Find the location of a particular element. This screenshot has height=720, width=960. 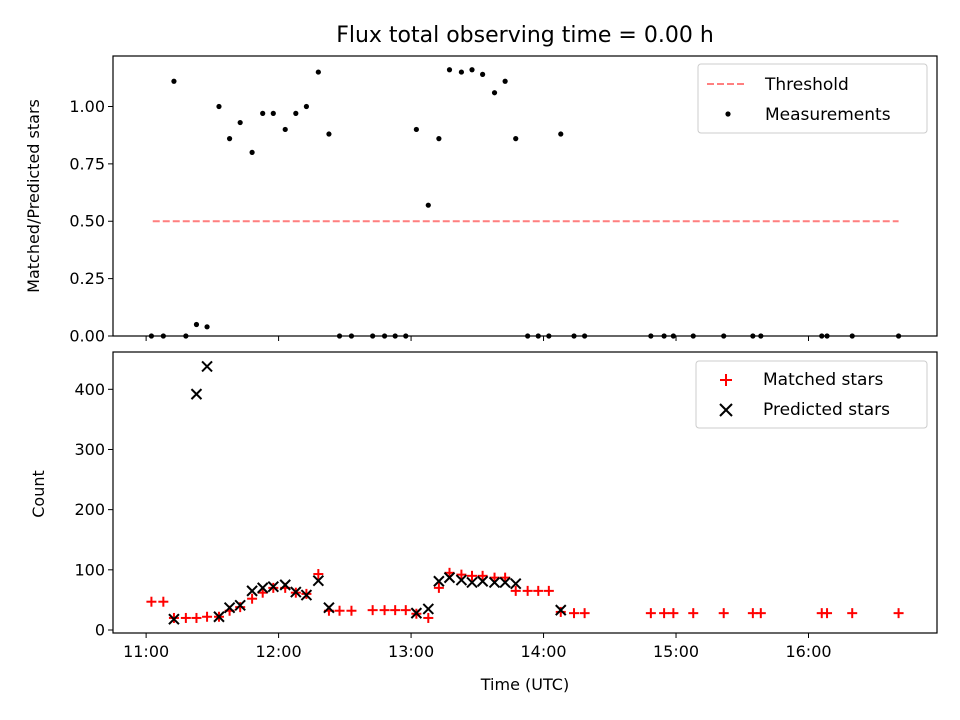

bottom-legend: Matched stars Predicted stars is located at coordinates (811, 394).